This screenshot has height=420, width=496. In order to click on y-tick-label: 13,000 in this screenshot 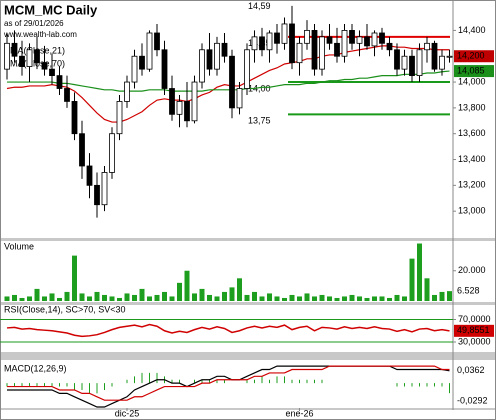, I will do `click(472, 211)`.